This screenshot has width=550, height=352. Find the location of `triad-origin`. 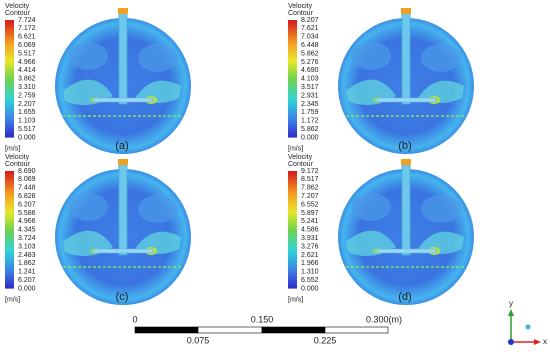

triad-origin is located at coordinates (511, 342).